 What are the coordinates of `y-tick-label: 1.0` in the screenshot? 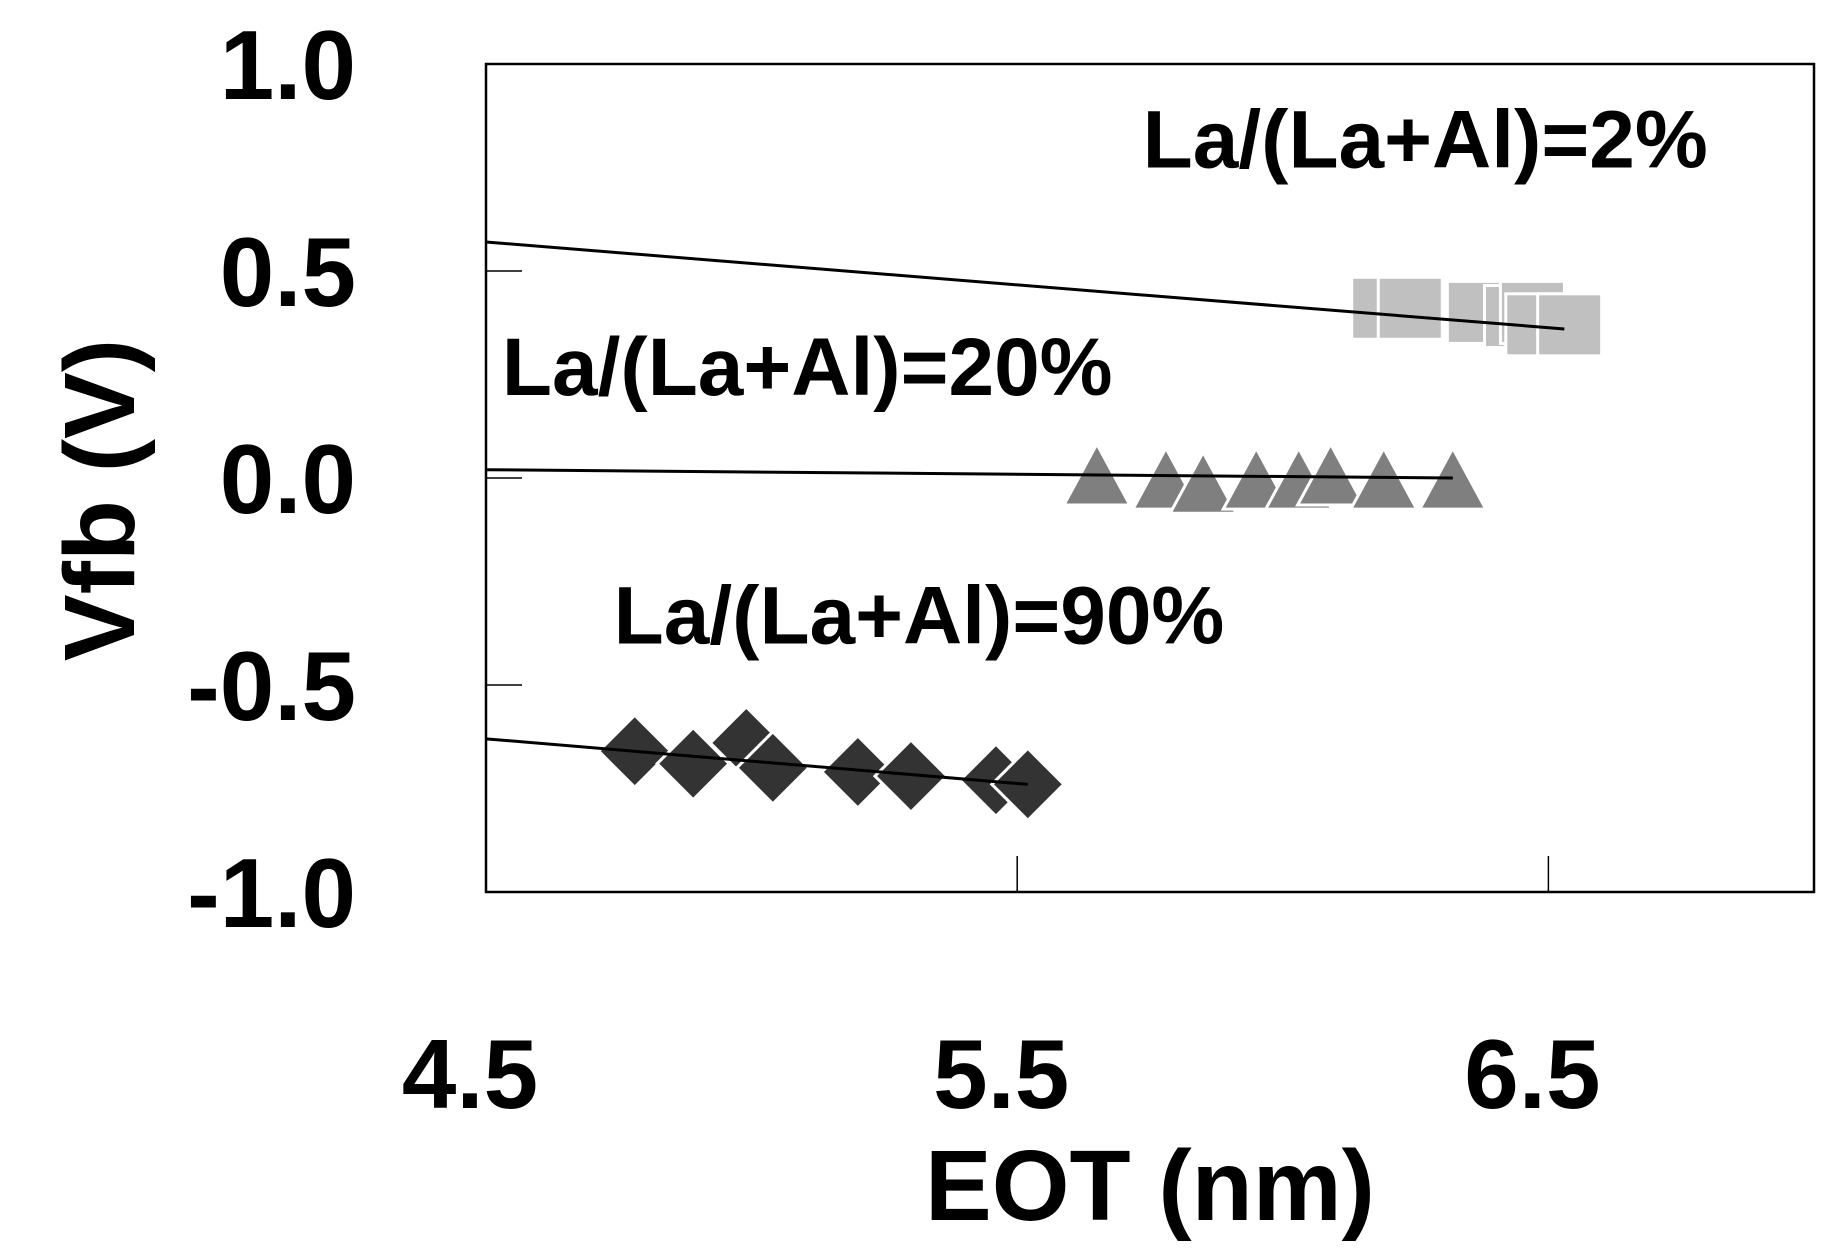 It's located at (288, 65).